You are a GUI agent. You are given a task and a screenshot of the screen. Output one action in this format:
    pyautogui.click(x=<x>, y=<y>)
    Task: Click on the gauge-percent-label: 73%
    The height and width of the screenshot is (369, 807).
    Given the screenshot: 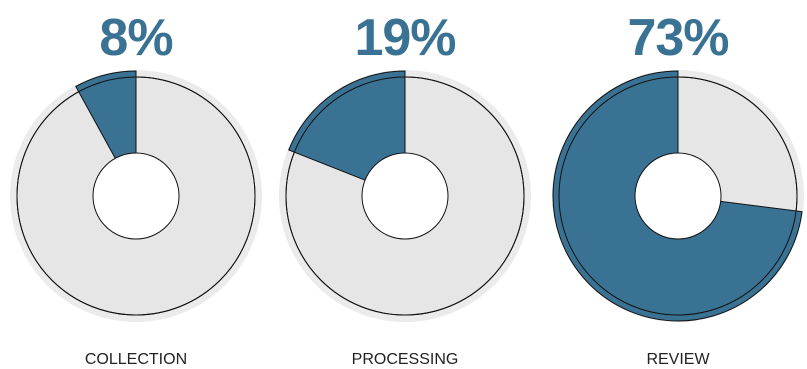 What is the action you would take?
    pyautogui.click(x=677, y=38)
    